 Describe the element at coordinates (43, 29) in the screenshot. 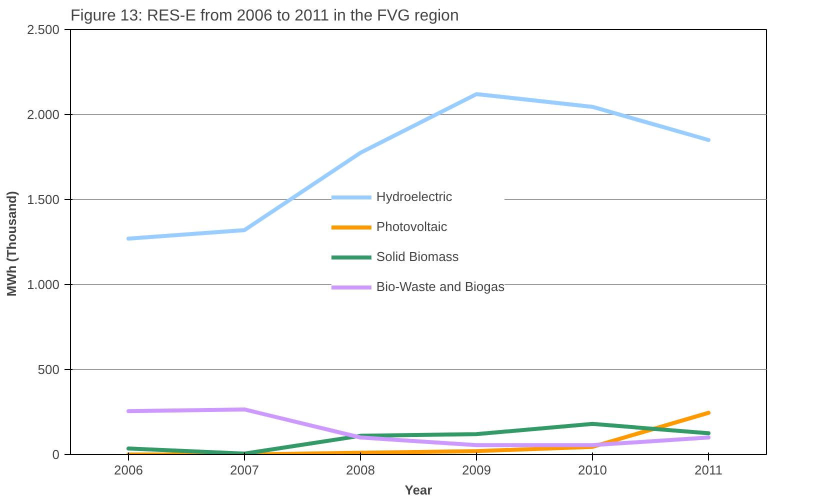

I see `y-tick-label: 2.500` at that location.